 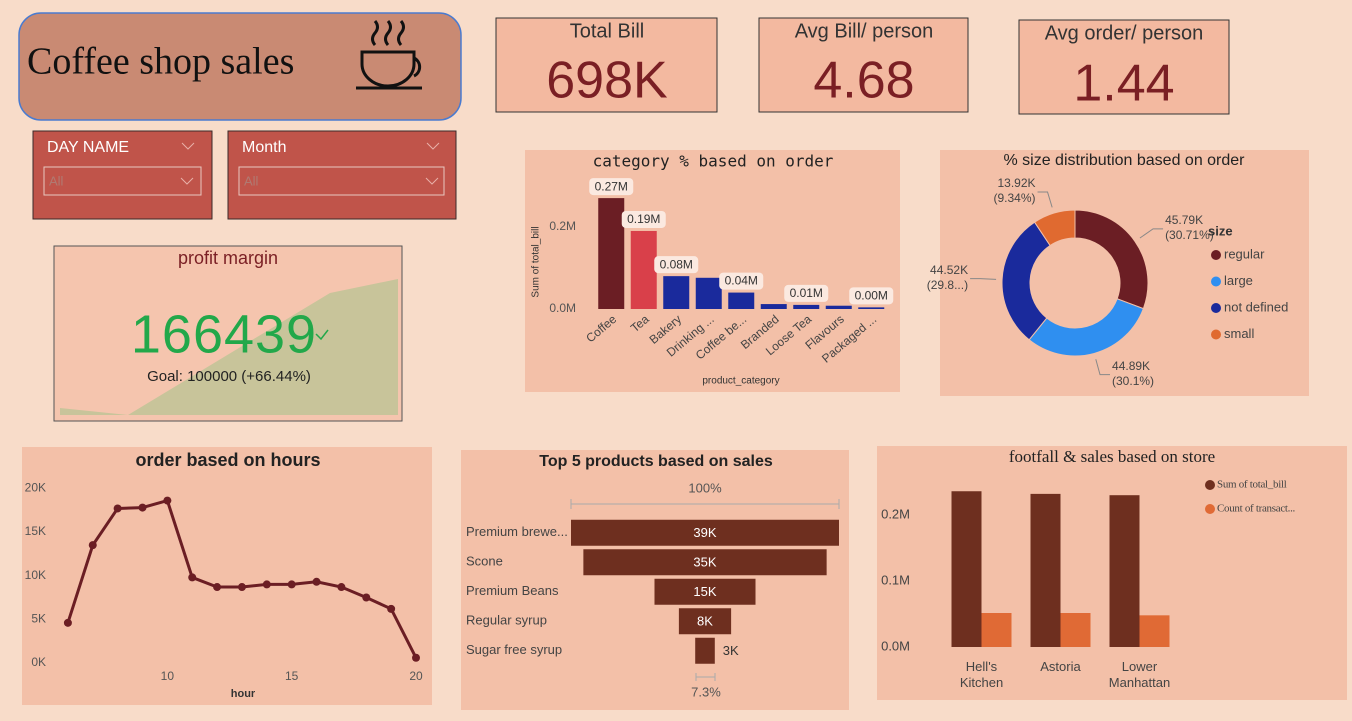 What do you see at coordinates (740, 381) in the screenshot?
I see `x-axis-label: product_category` at bounding box center [740, 381].